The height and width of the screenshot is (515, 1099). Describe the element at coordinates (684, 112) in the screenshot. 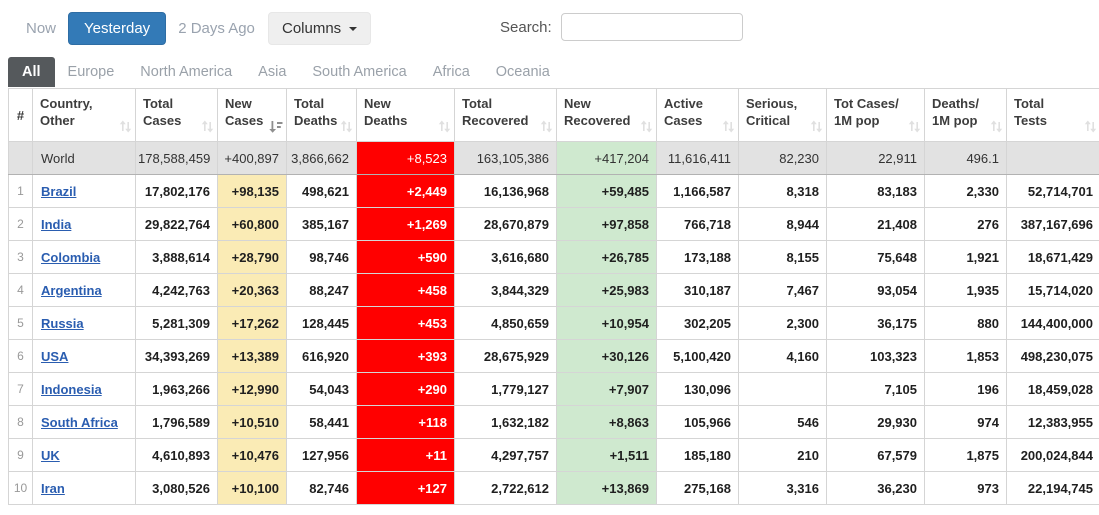

I see `col-header-label: Active Cases` at that location.